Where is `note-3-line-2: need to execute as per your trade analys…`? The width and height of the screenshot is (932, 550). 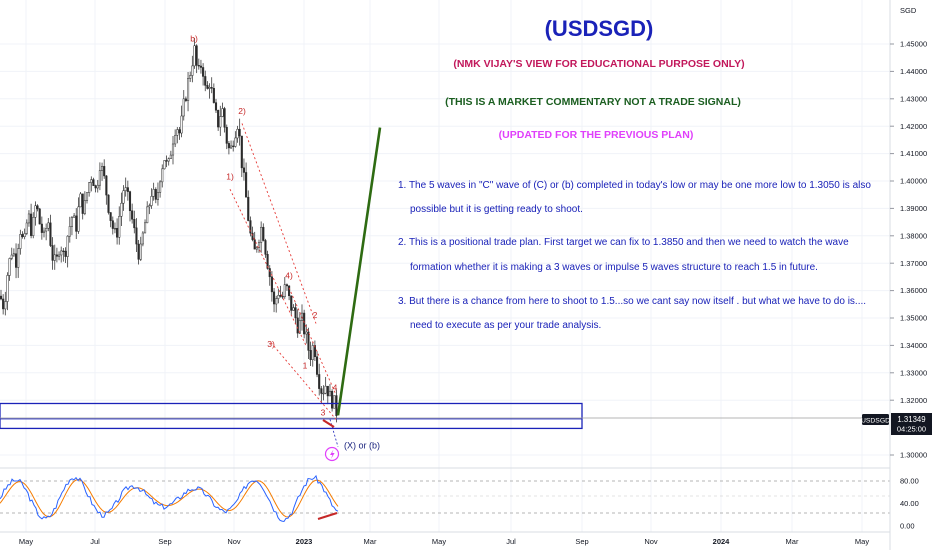
note-3-line-2: need to execute as per your trade analys… is located at coordinates (505, 325).